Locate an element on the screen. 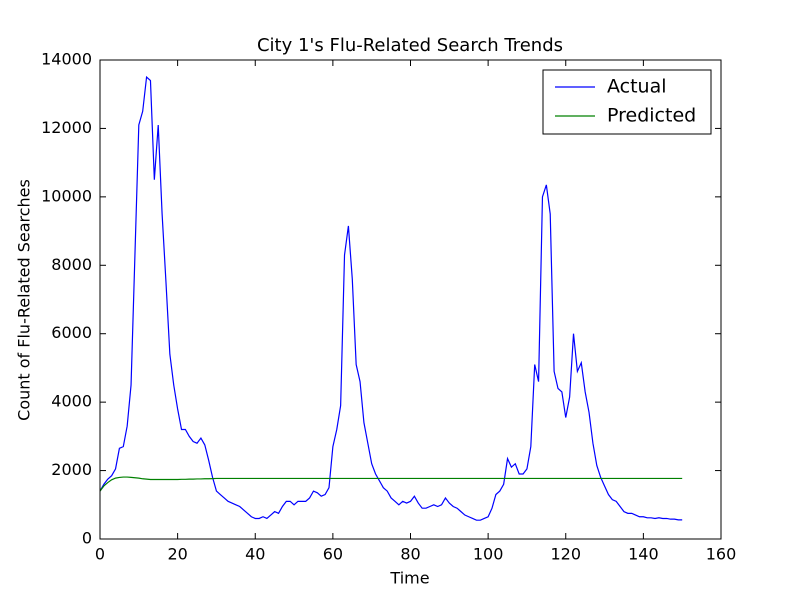 Image resolution: width=800 pixels, height=604 pixels. x-tick-label: 80 is located at coordinates (410, 554).